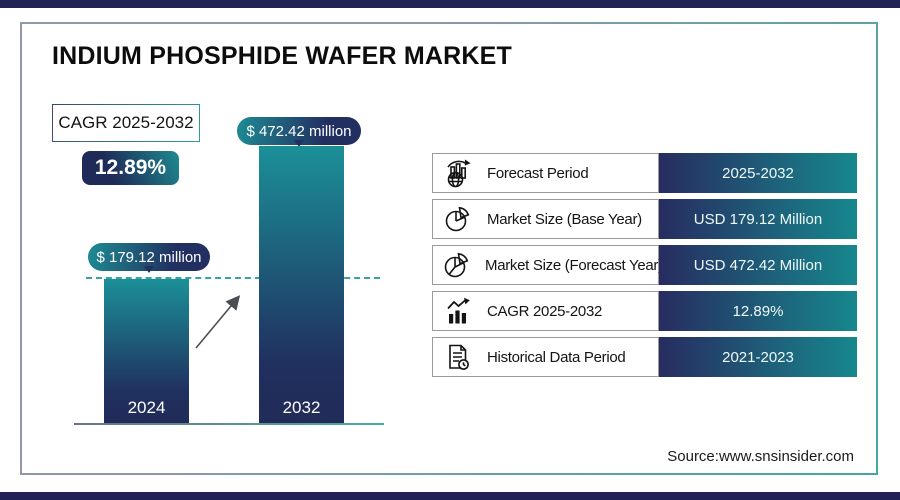  I want to click on bottom-accent-bar, so click(450, 496).